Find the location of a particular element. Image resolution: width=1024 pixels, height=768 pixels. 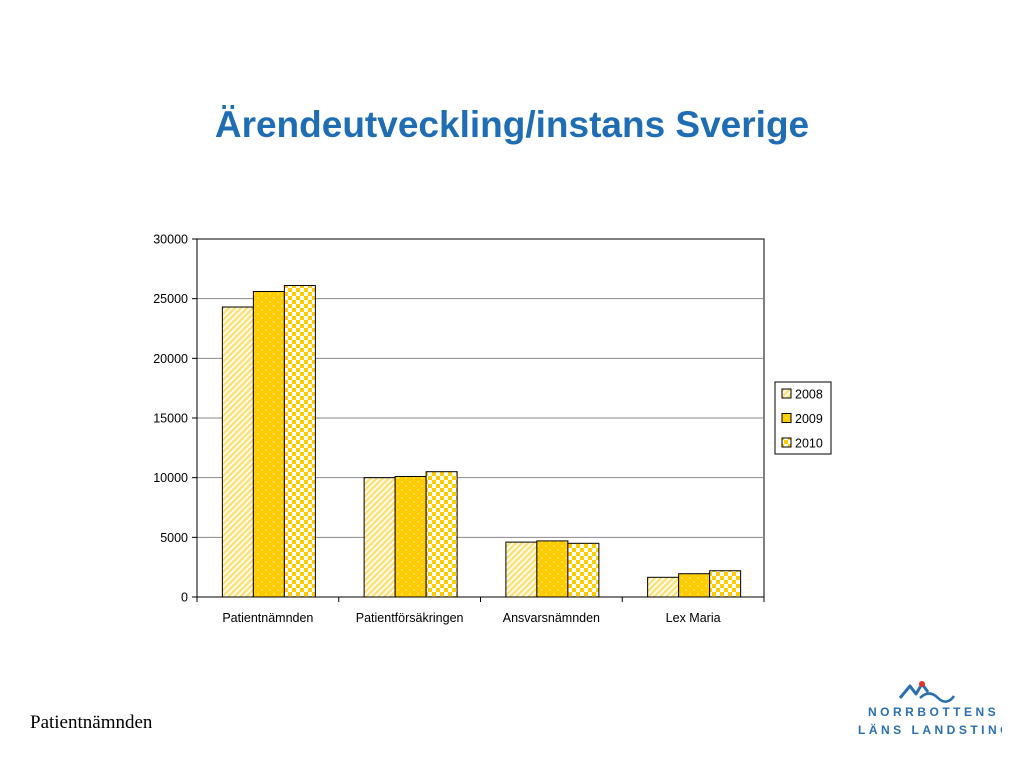

y-tick-label: 30000 is located at coordinates (170, 240).